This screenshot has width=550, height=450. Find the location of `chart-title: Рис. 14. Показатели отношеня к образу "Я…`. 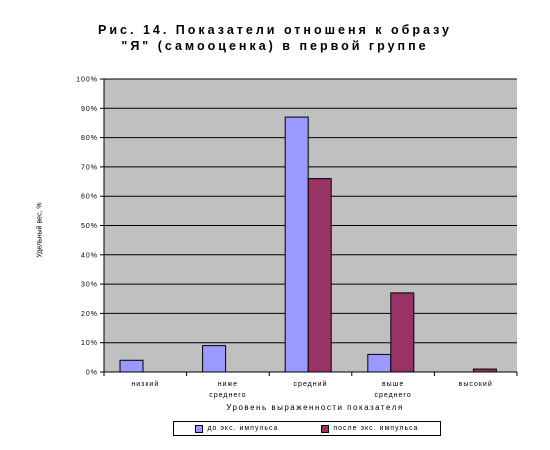

chart-title: Рис. 14. Показатели отношеня к образу "Я… is located at coordinates (275, 38).